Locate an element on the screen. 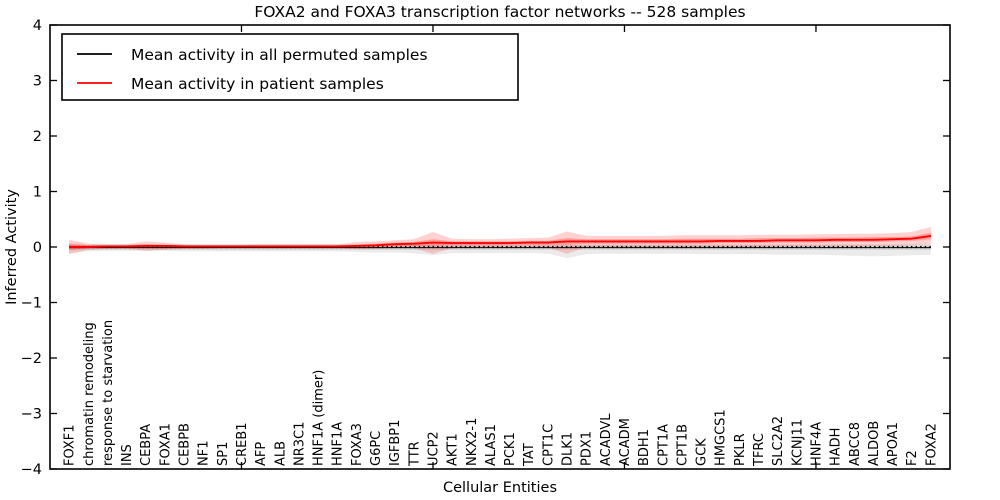  category-label: ABCC8 is located at coordinates (855, 444).